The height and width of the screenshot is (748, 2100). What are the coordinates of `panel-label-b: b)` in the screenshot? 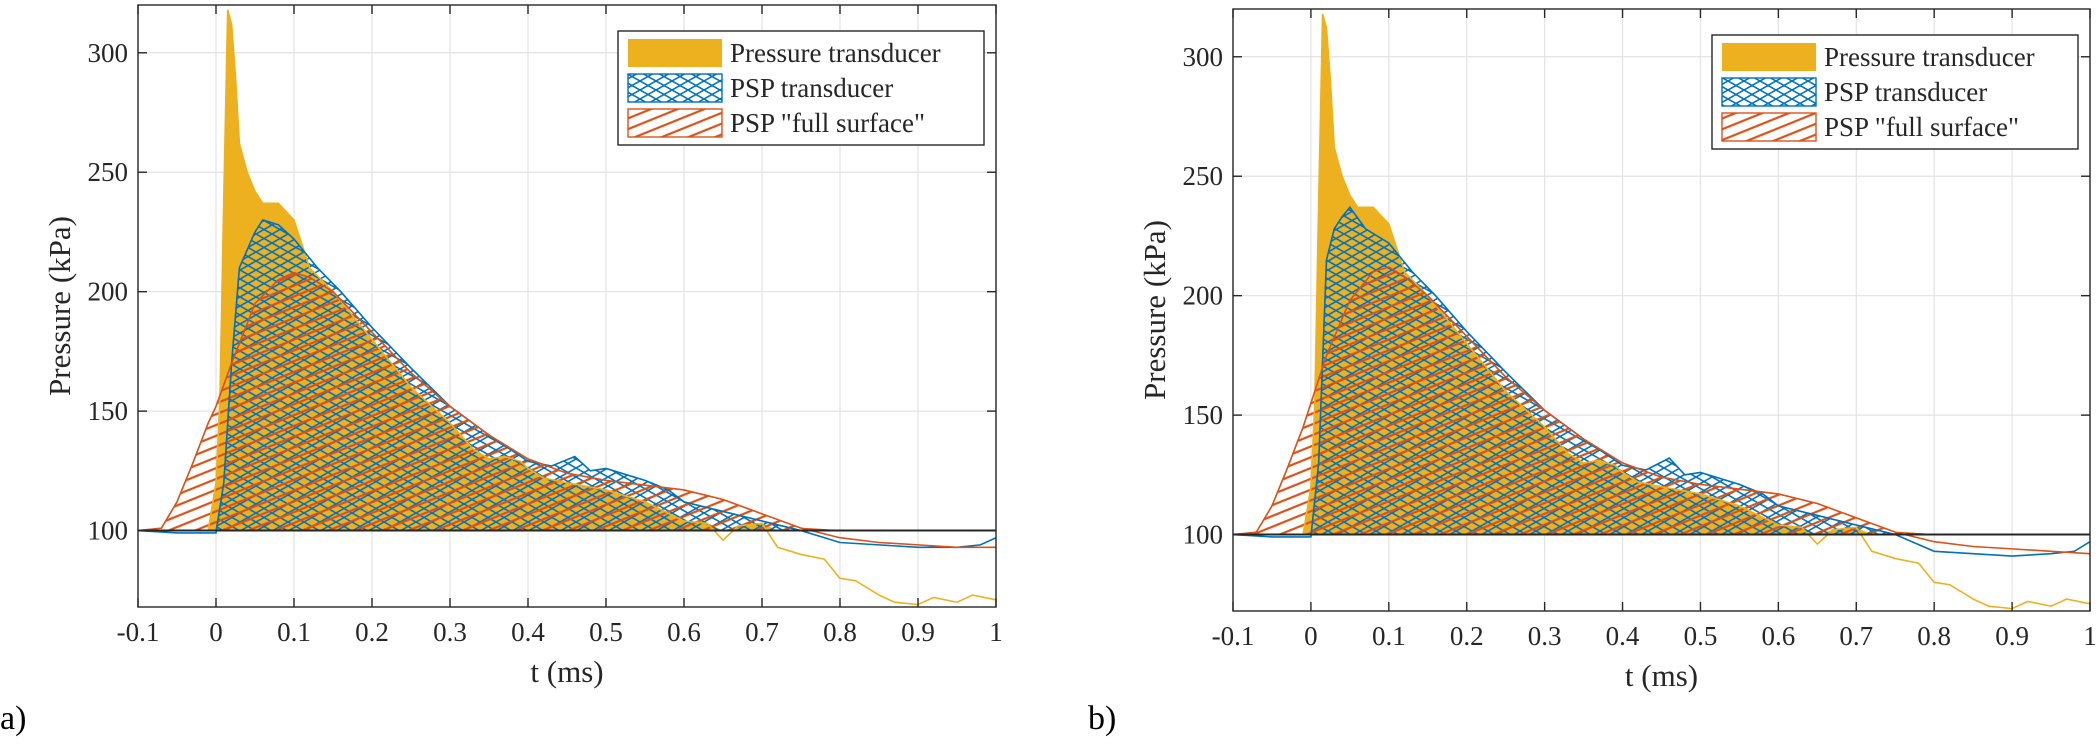 It's located at (1102, 718).